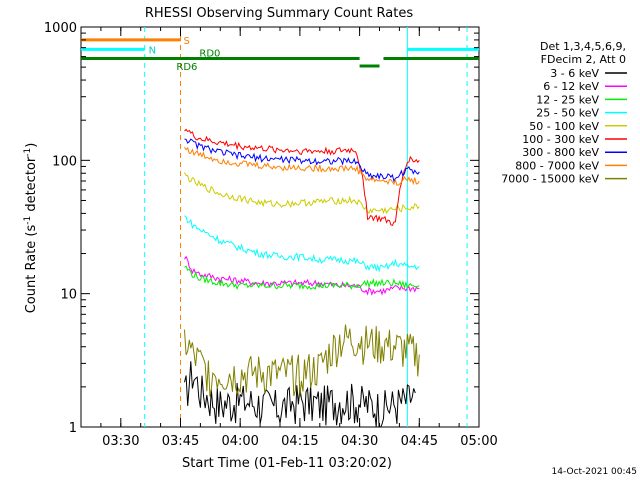 Image resolution: width=640 pixels, height=480 pixels. Describe the element at coordinates (186, 67) in the screenshot. I see `flag-label-rd6: RD6` at that location.